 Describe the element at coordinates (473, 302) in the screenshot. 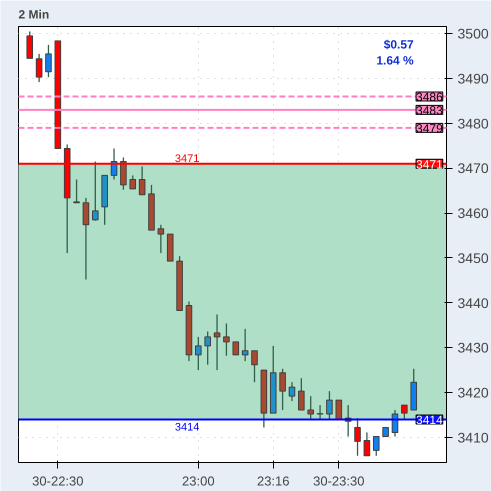

I see `y-tick-label: 3440` at that location.